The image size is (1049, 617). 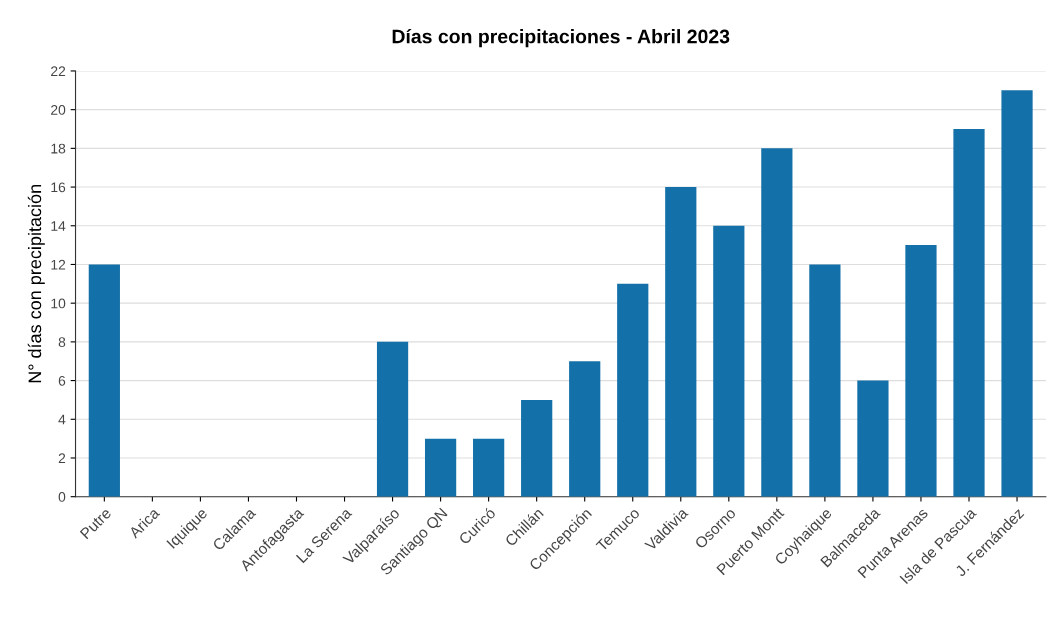 I want to click on y-tick-label: 0, so click(x=62, y=497).